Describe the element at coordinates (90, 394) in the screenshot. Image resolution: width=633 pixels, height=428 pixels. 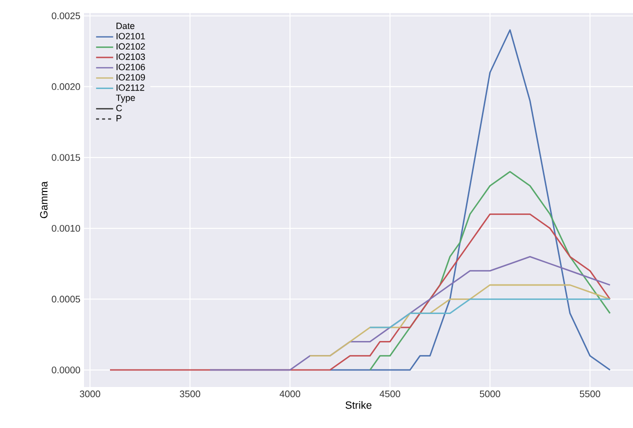
I see `x-tick-label: 3000` at that location.